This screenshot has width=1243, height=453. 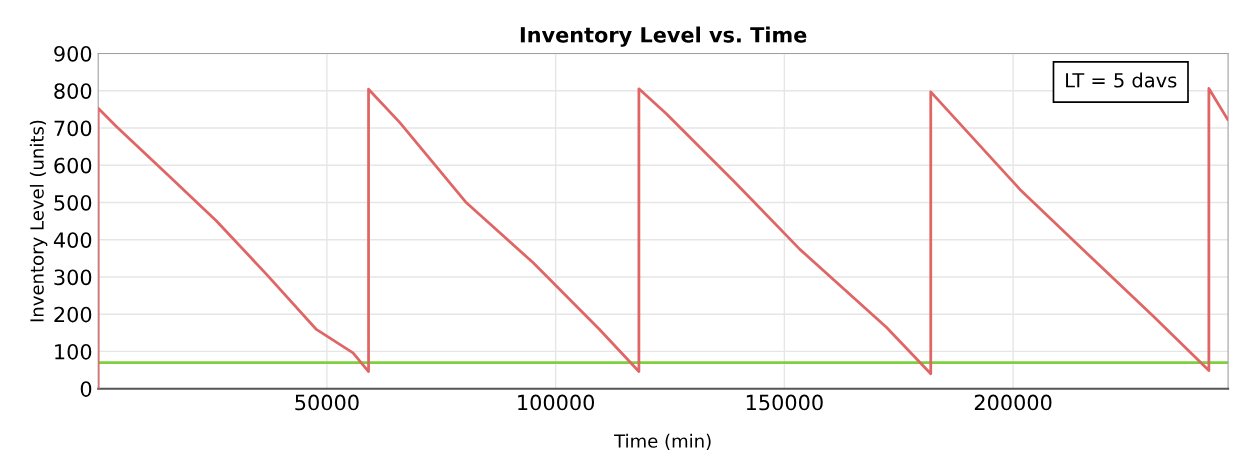 I want to click on y-tick-label: 800, so click(x=73, y=91).